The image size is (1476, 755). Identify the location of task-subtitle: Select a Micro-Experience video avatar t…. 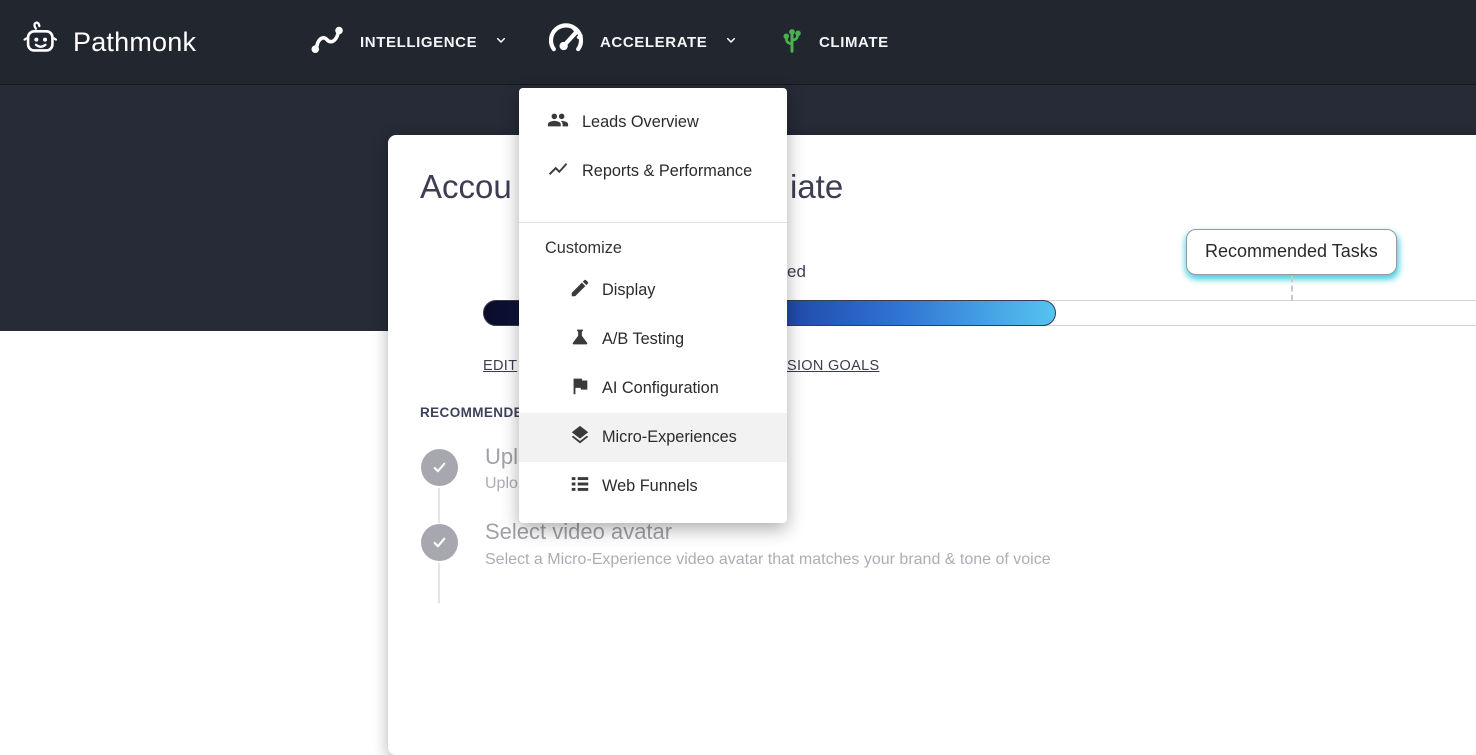
(768, 559).